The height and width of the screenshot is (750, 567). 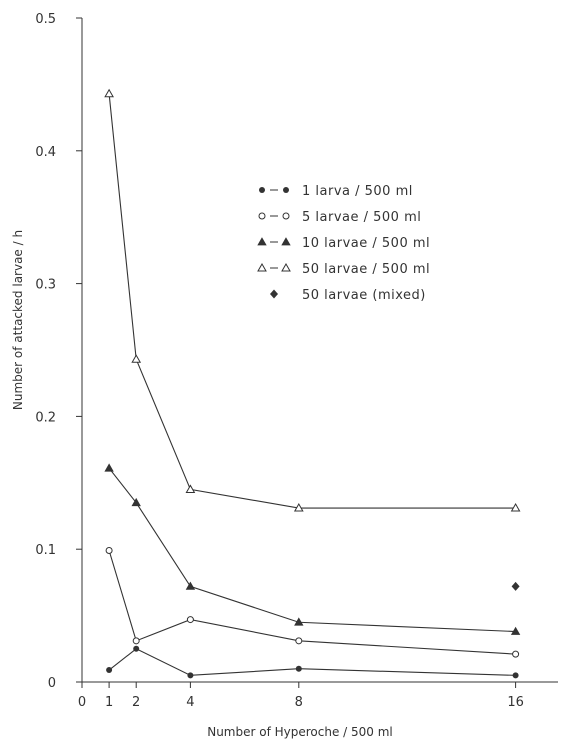 What do you see at coordinates (364, 295) in the screenshot?
I see `legend-label: 50 larvae (mixed)` at bounding box center [364, 295].